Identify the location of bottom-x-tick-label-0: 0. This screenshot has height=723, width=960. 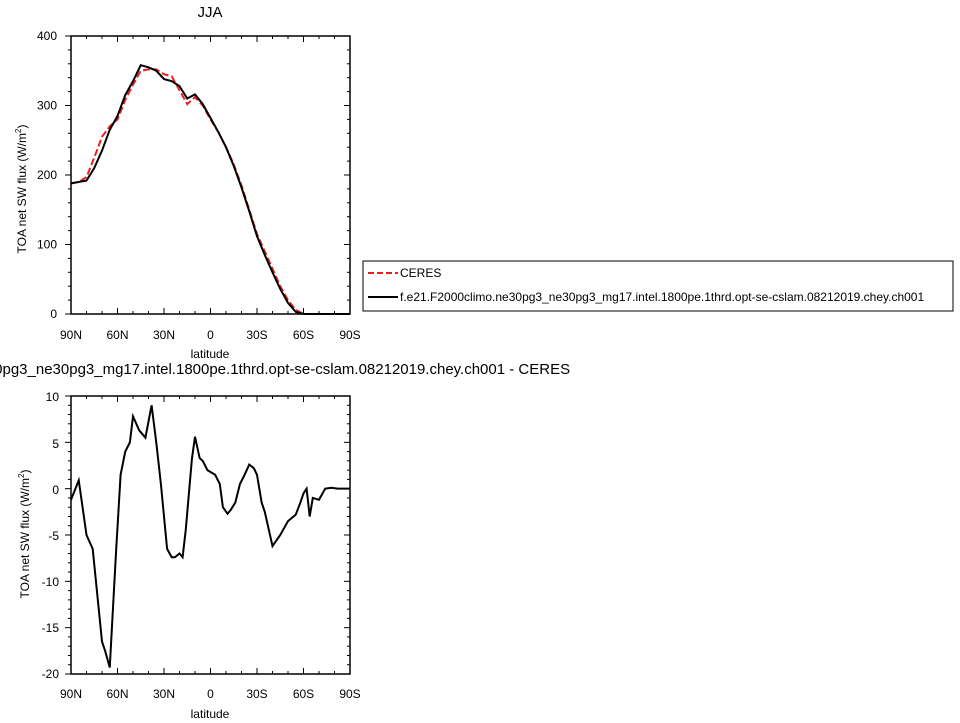
(210, 694).